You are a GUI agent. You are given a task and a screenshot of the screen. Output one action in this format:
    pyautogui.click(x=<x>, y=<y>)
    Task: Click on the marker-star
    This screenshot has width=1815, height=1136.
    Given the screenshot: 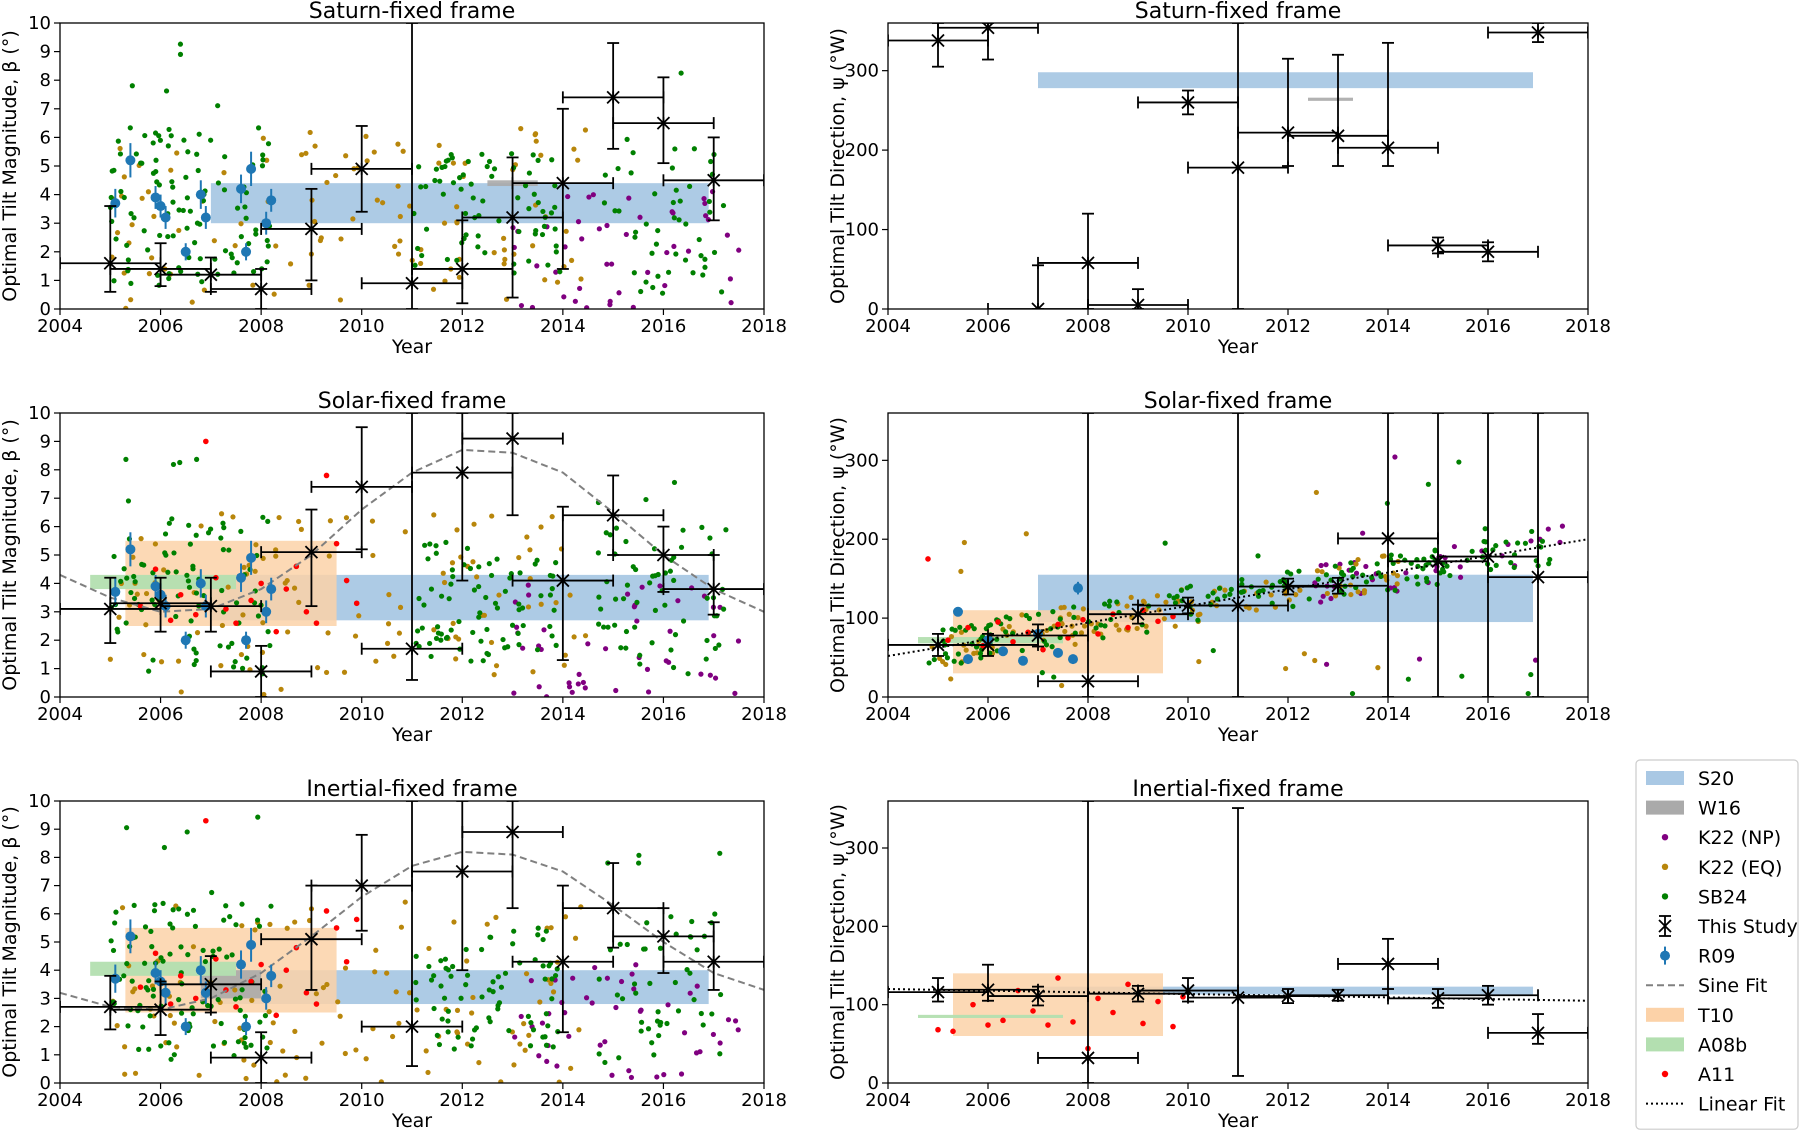 What is the action you would take?
    pyautogui.click(x=1388, y=964)
    